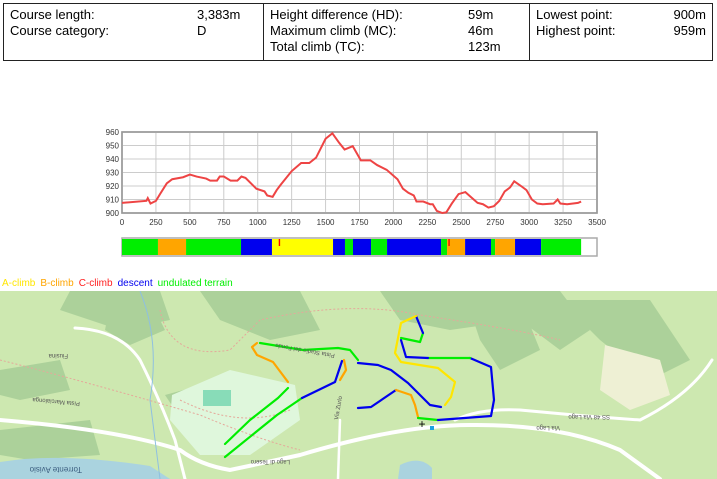 The image size is (717, 479). What do you see at coordinates (57, 283) in the screenshot?
I see `legend-b-climb: B-climb` at bounding box center [57, 283].